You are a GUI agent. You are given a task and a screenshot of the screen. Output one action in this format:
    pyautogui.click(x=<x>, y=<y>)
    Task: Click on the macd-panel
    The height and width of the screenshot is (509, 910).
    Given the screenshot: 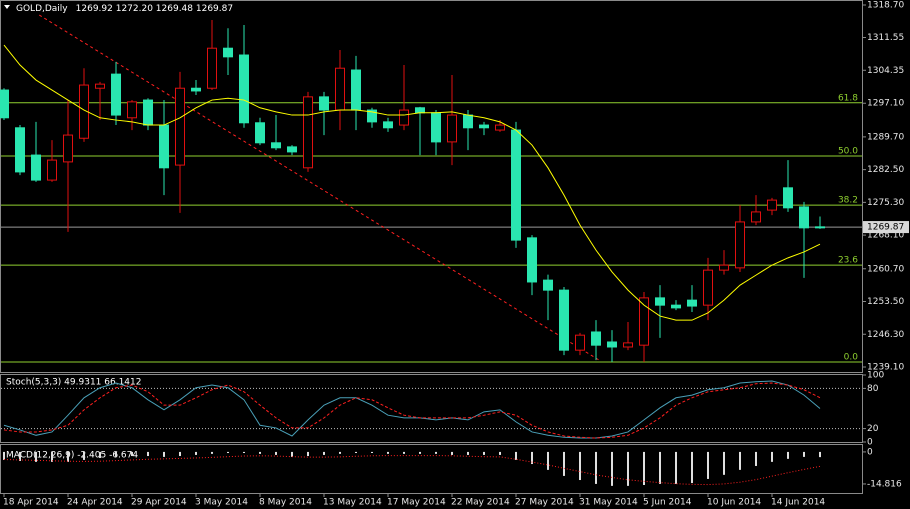 What is the action you would take?
    pyautogui.click(x=431, y=469)
    